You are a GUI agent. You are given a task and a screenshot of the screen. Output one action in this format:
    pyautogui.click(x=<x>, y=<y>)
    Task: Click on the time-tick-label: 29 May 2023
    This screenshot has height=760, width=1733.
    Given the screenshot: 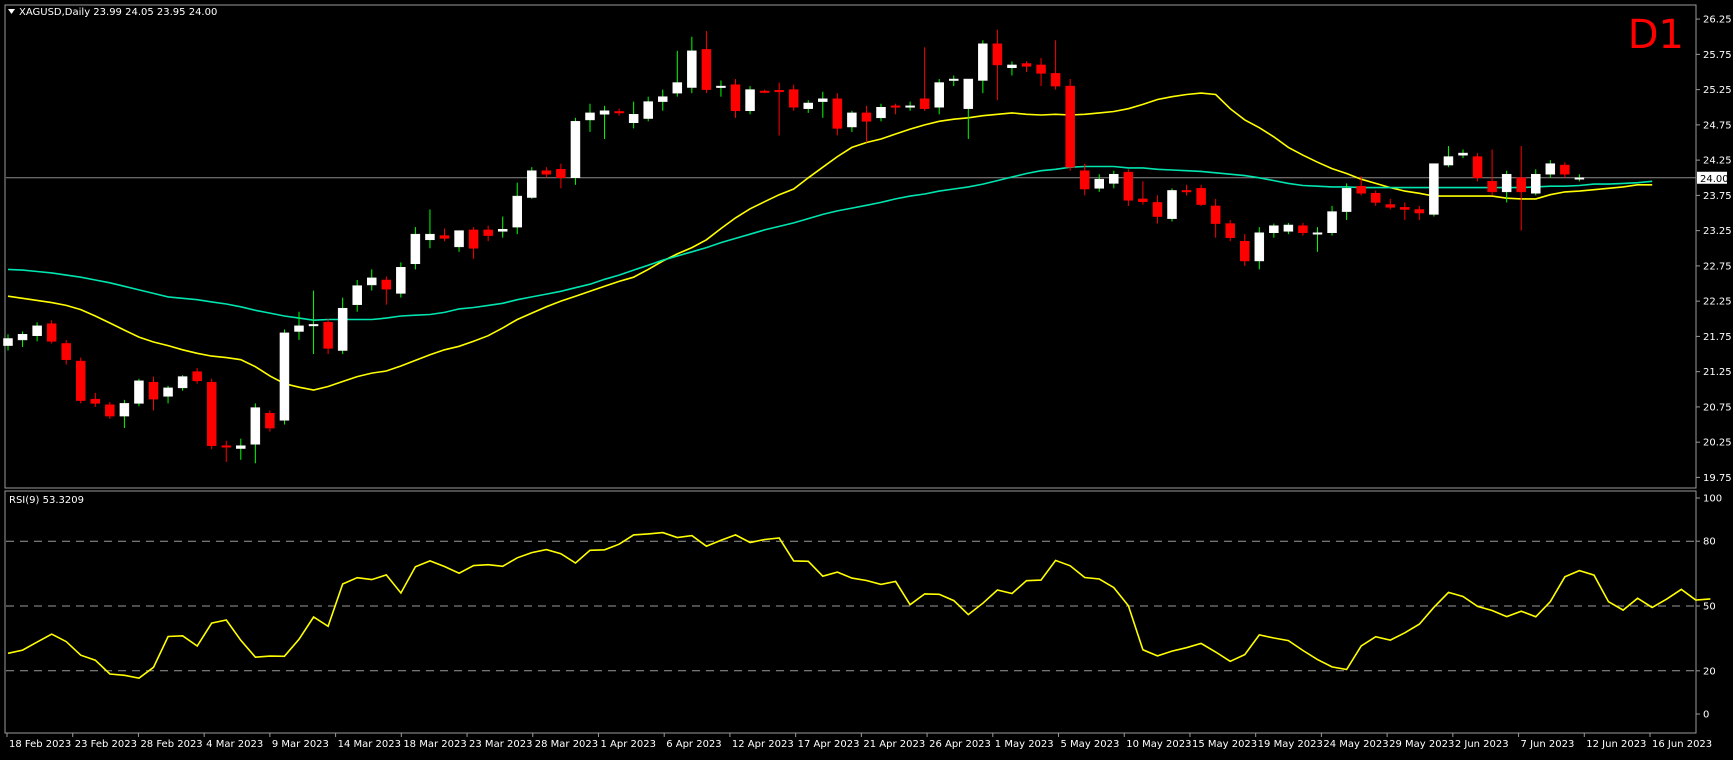 What is the action you would take?
    pyautogui.click(x=1421, y=744)
    